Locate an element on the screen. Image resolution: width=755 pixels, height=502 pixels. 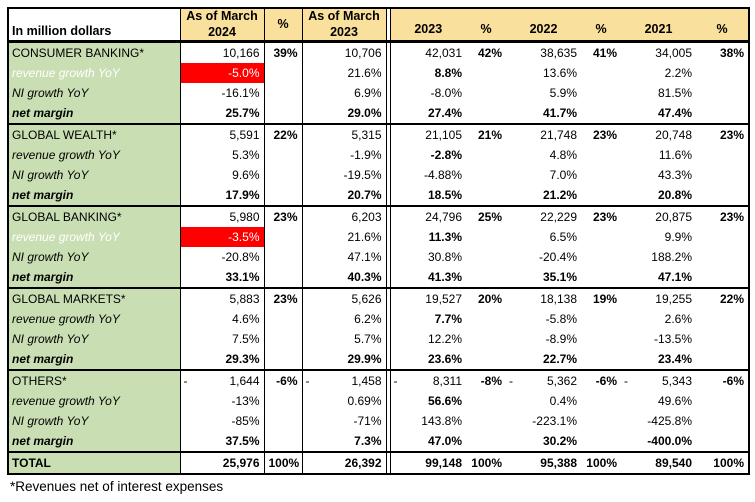
cell-2022: 35.1% is located at coordinates (559, 277).